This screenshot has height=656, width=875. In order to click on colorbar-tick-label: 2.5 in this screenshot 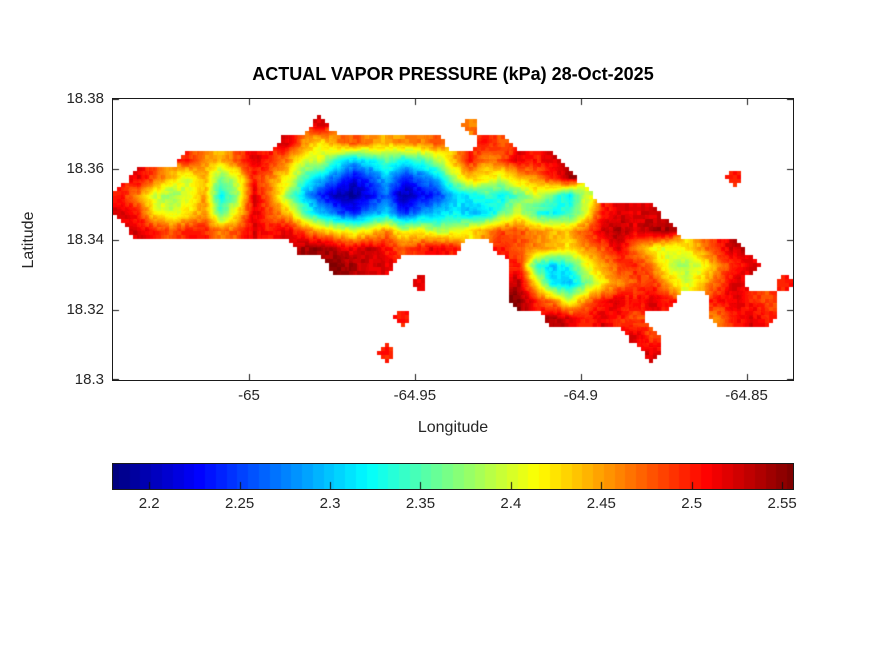, I will do `click(692, 503)`.